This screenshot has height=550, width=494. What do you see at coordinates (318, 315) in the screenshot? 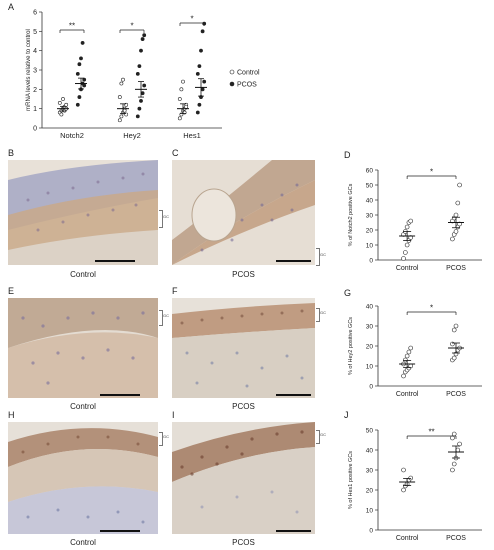
I see `gc-bracket-f` at bounding box center [318, 315].